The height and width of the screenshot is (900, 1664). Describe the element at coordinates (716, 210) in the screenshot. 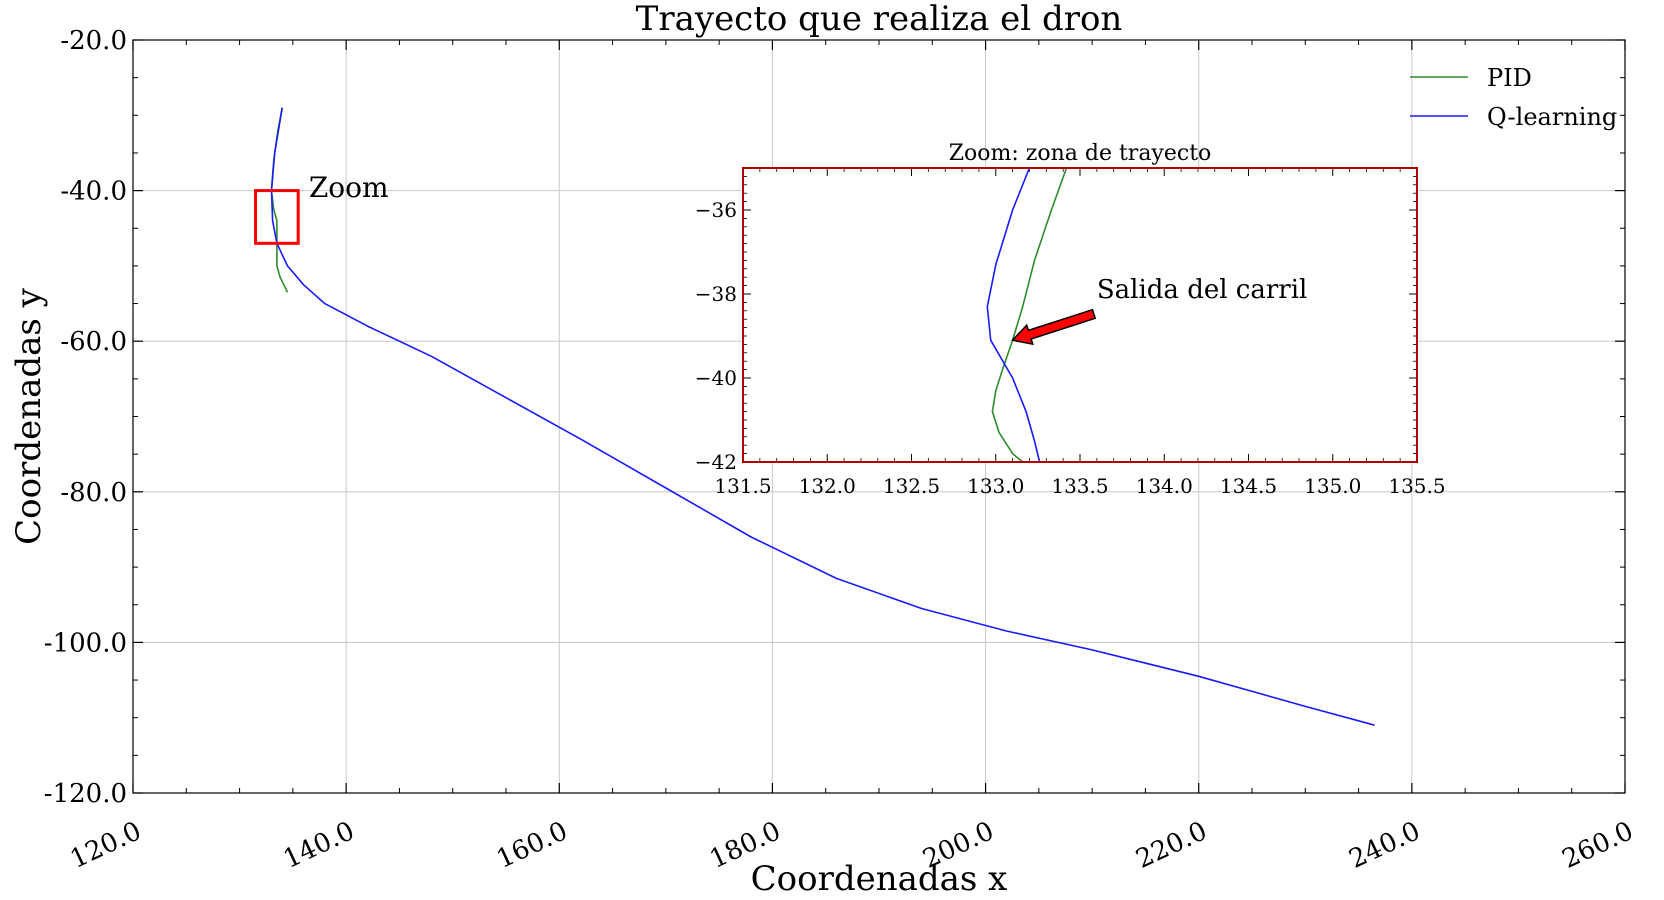

I see `inset-y-tick-label: −36` at that location.